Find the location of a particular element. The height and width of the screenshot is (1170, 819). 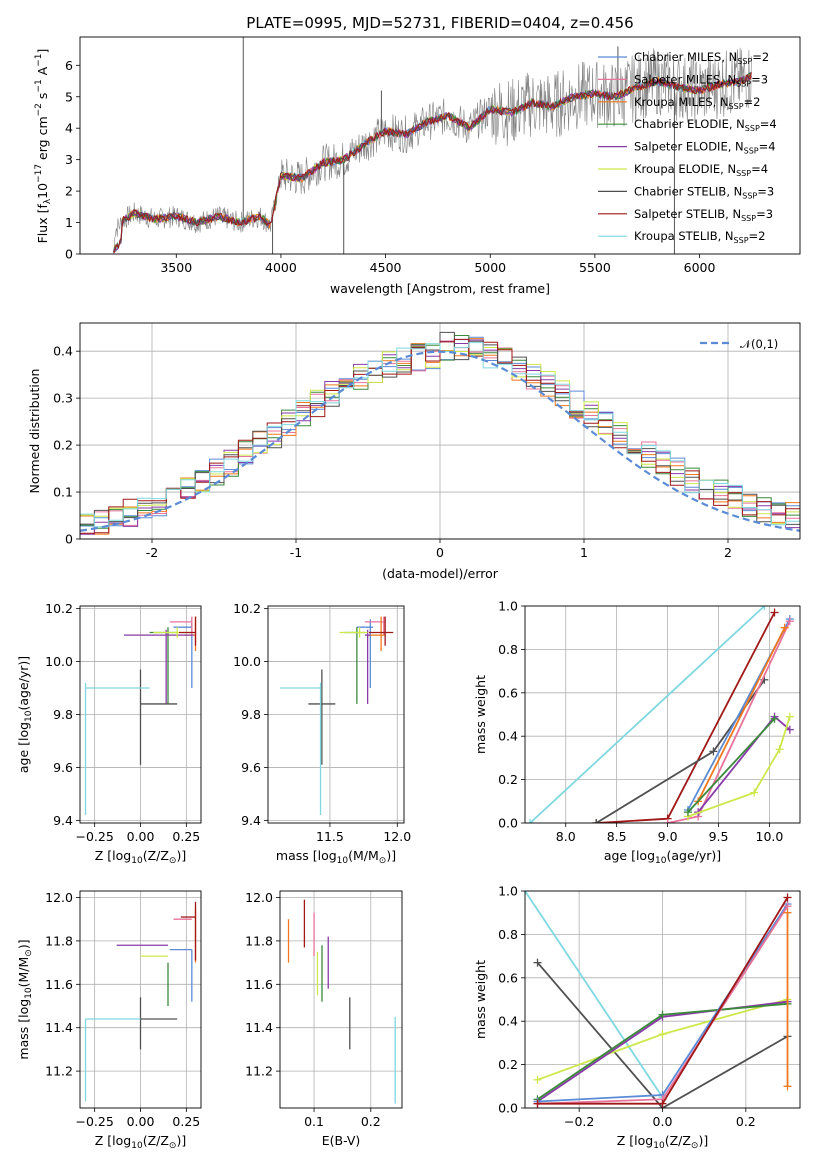

x-tick-label: 5500 is located at coordinates (595, 267).